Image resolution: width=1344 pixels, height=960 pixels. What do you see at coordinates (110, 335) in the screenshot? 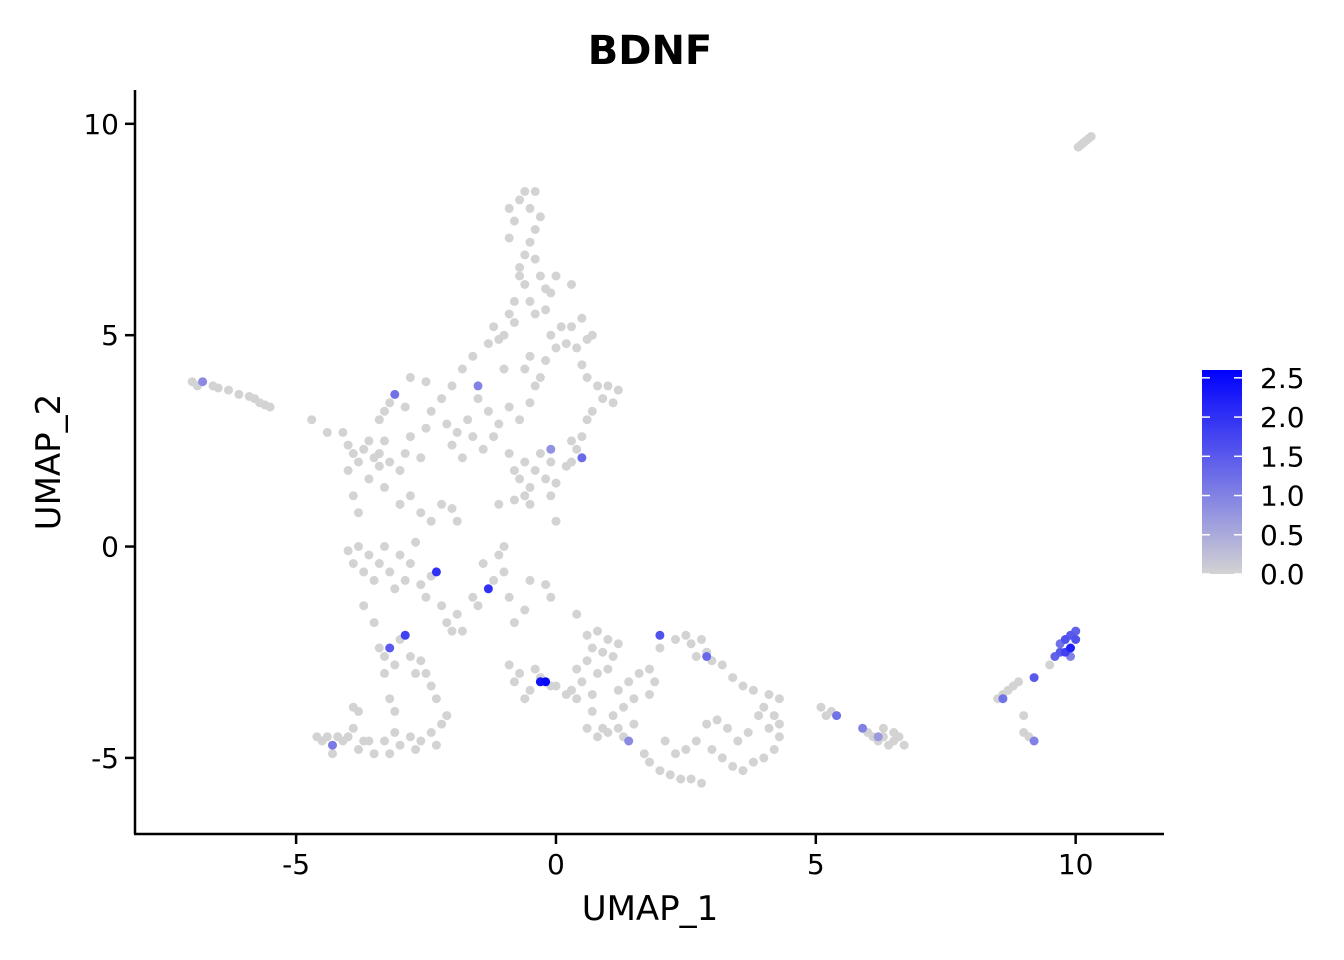
I see `y-tick-label: 5` at bounding box center [110, 335].